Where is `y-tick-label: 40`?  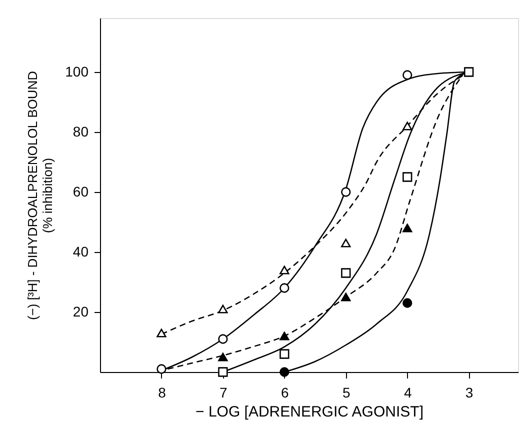 y-tick-label: 40 is located at coordinates (80, 252).